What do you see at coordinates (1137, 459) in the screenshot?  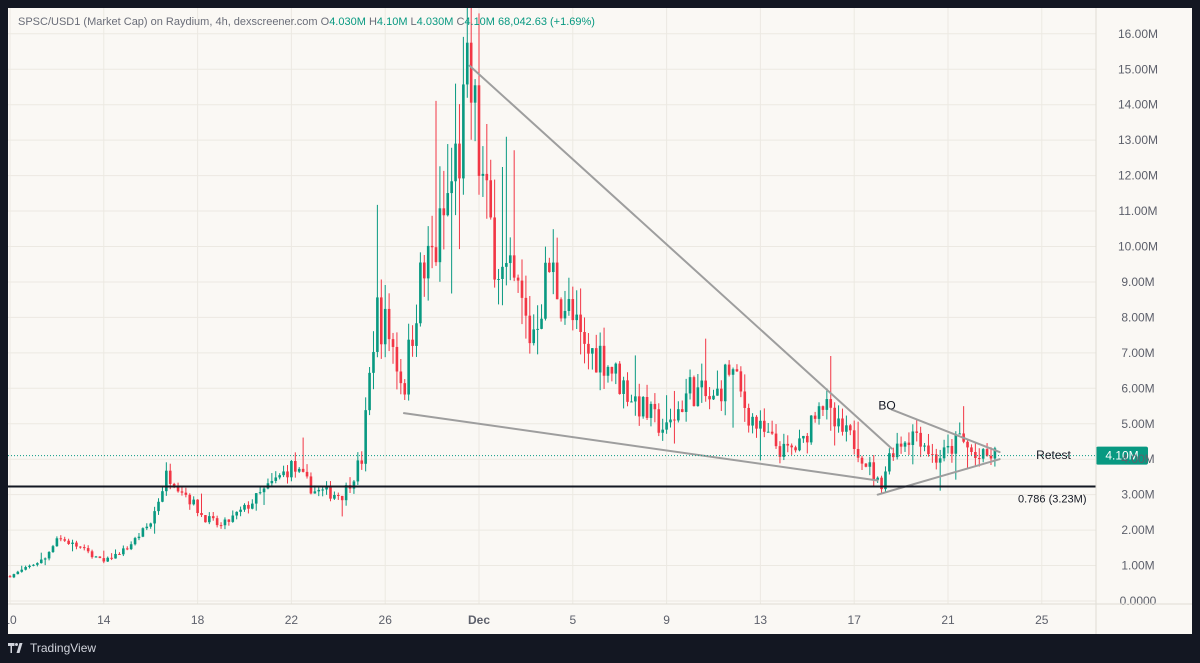 I see `y-tick-label: 4.00M` at bounding box center [1137, 459].